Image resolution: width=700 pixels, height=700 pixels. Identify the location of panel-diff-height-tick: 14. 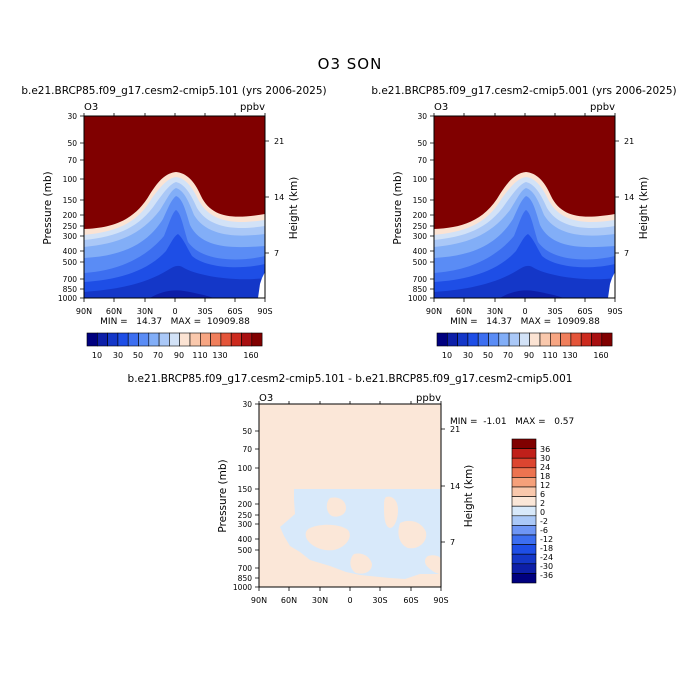
(455, 486).